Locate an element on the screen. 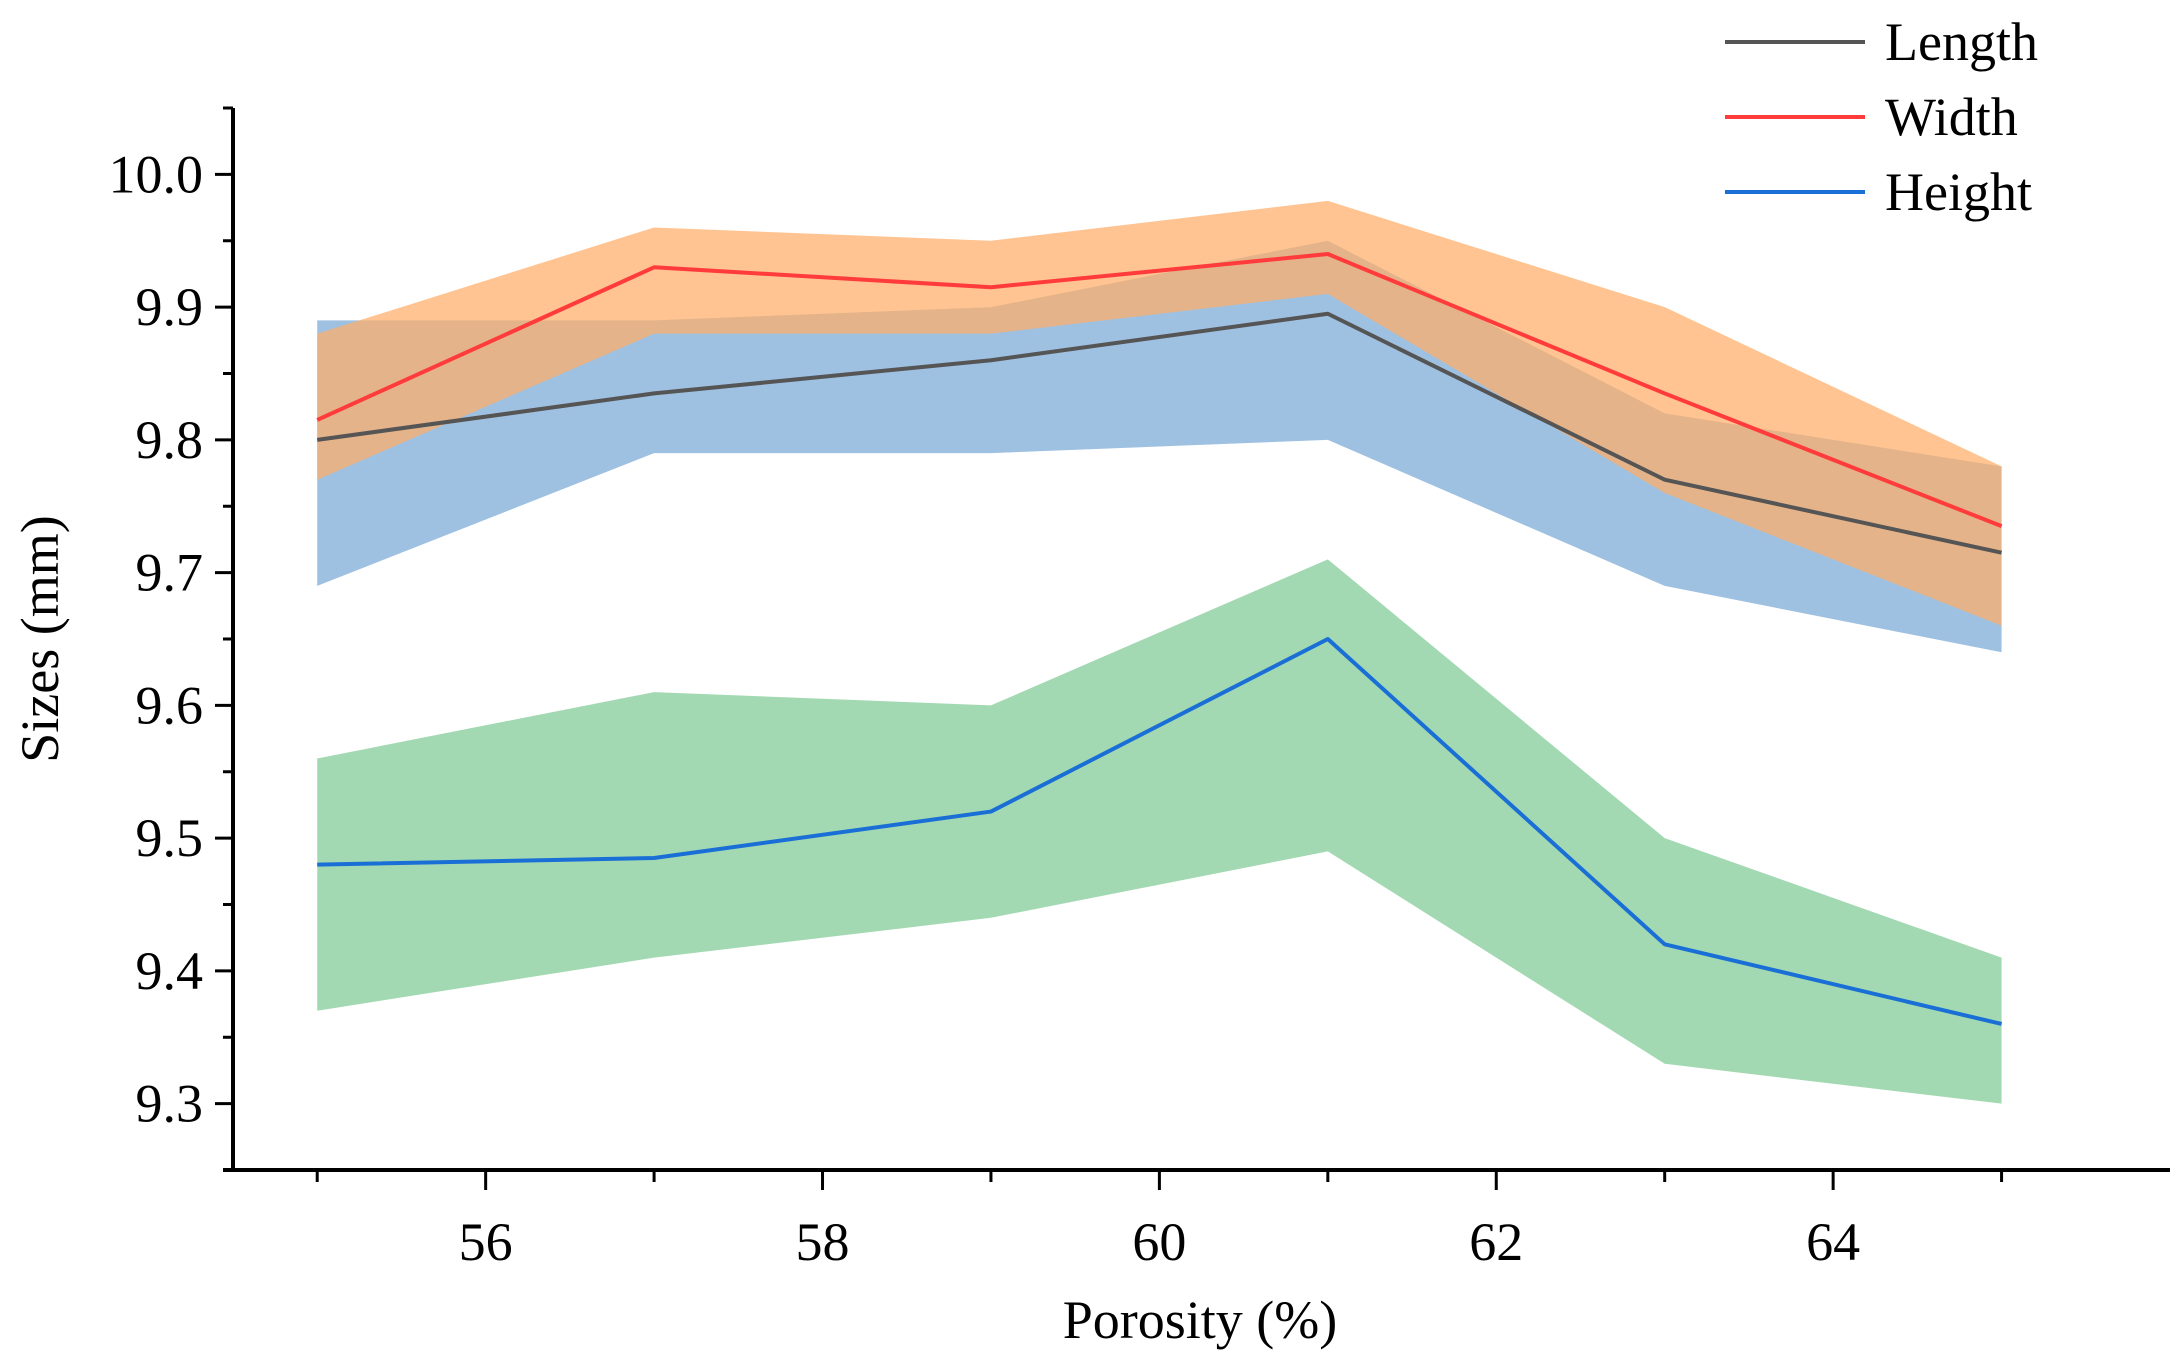  x-ticks: 56 58 60 62 64 is located at coordinates (1159, 1221).